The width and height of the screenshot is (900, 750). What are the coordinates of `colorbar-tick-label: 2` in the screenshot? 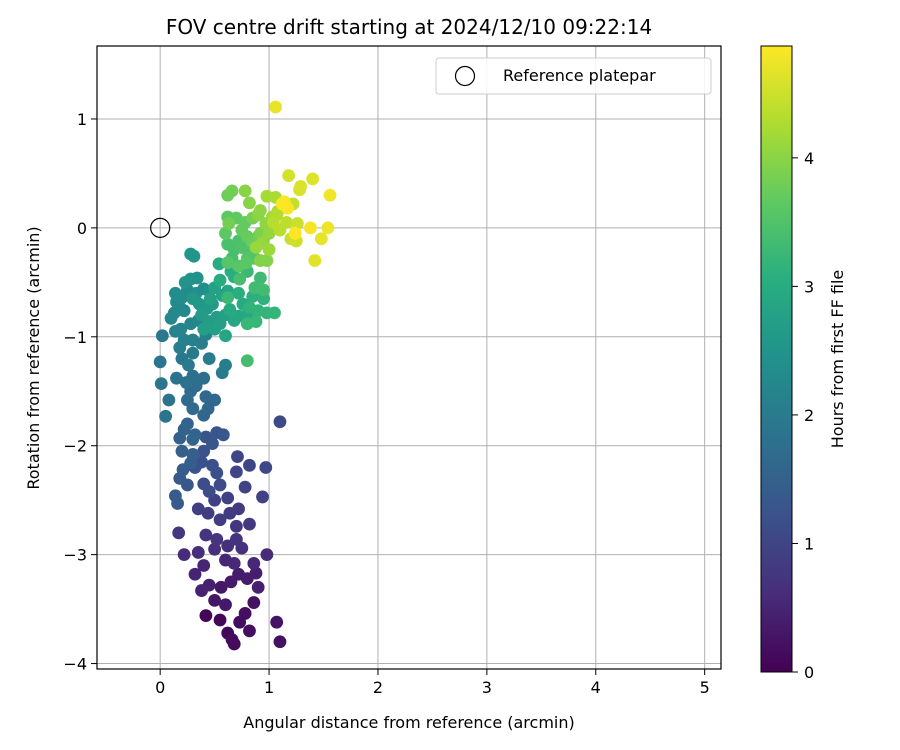 It's located at (809, 415).